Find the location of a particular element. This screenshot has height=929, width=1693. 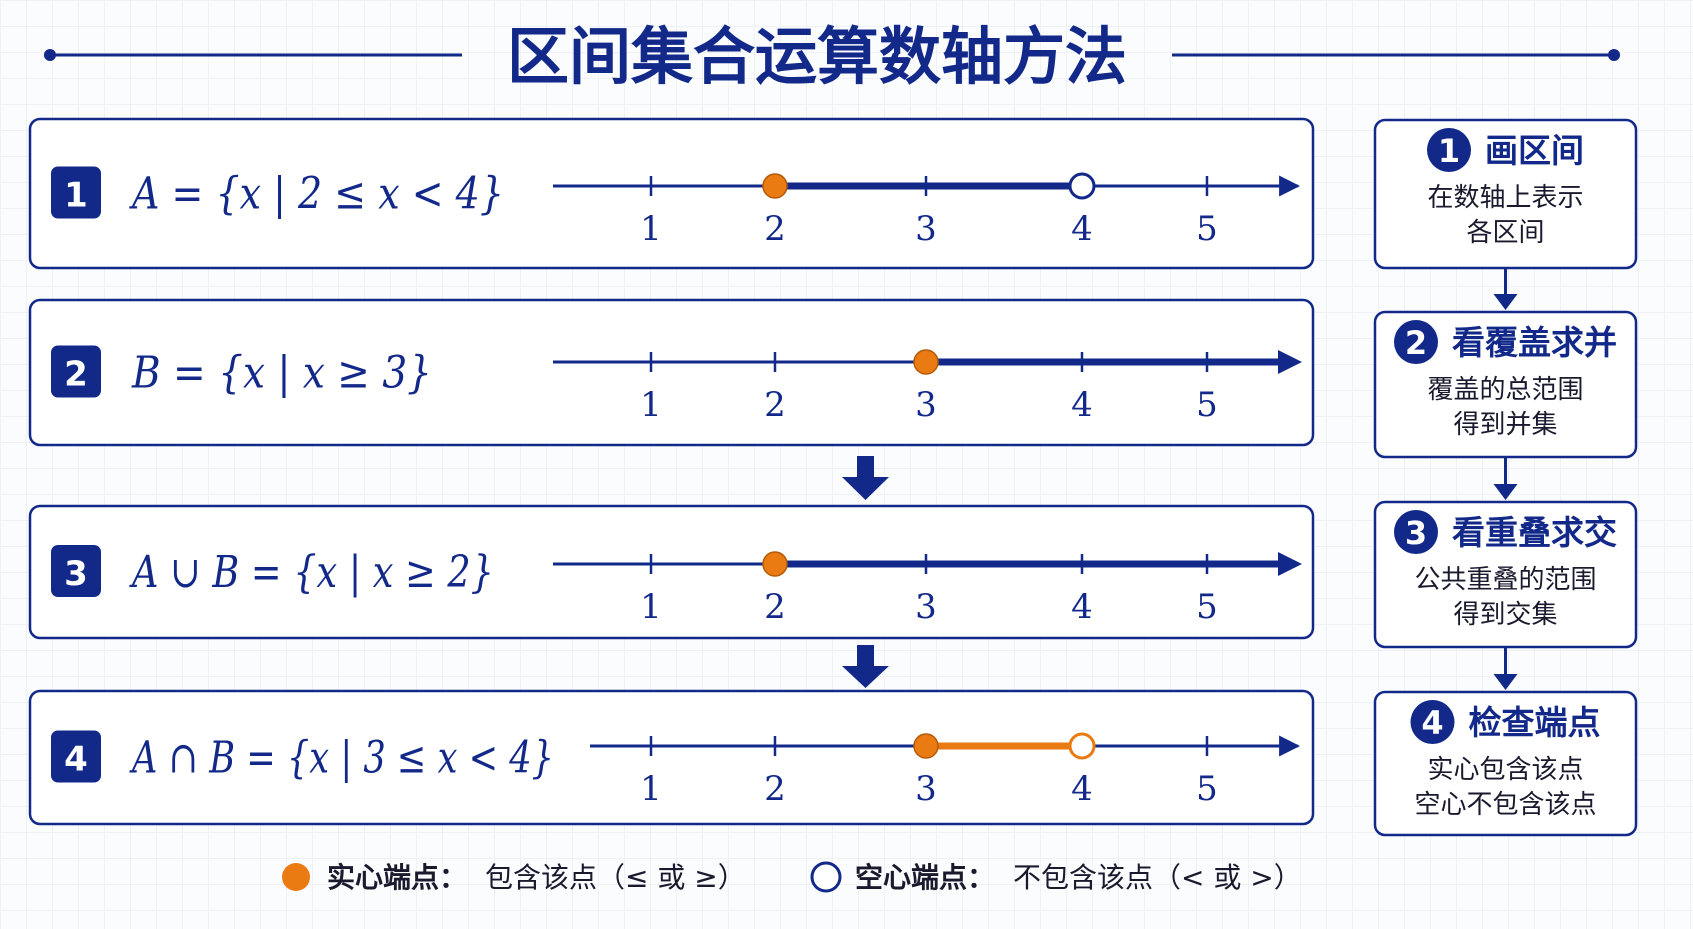

interval-panel: 2 B = {x | x ≥ 3} 1 2 3 4 5 is located at coordinates (671, 372).